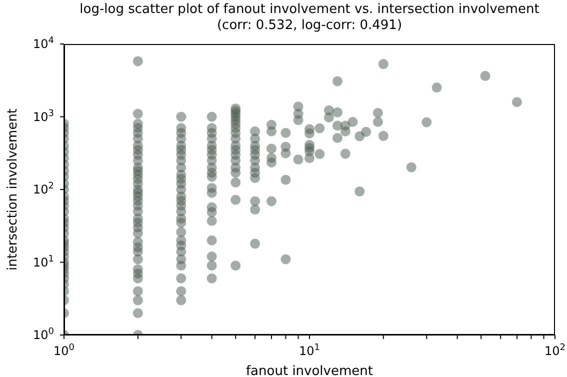  I want to click on chart-subtitle: (corr: 0.532, log-corr: 0.491), so click(310, 26).